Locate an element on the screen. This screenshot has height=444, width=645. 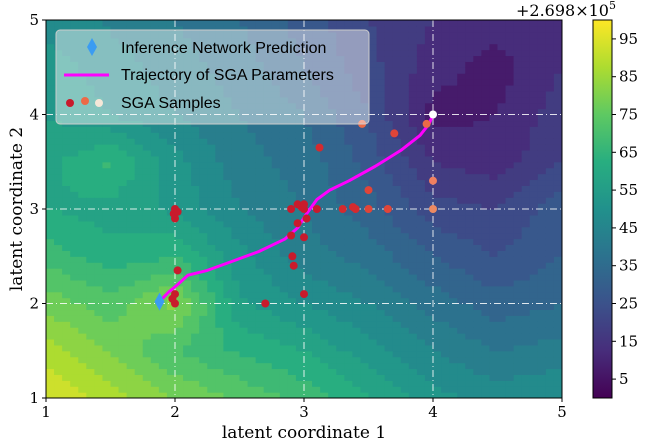
sga-sample-point is located at coordinates (177, 211).